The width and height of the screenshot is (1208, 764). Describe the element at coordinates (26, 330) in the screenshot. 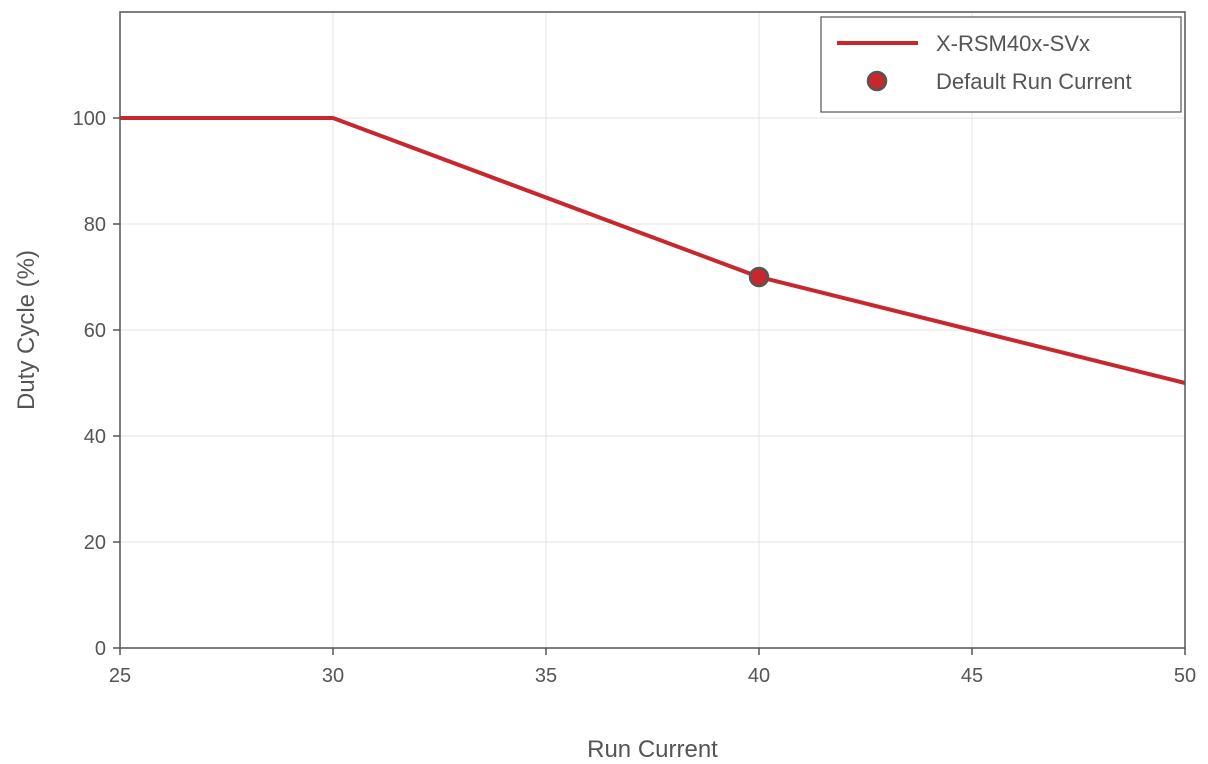

I see `y-axis-title: Duty Cycle (%)` at that location.